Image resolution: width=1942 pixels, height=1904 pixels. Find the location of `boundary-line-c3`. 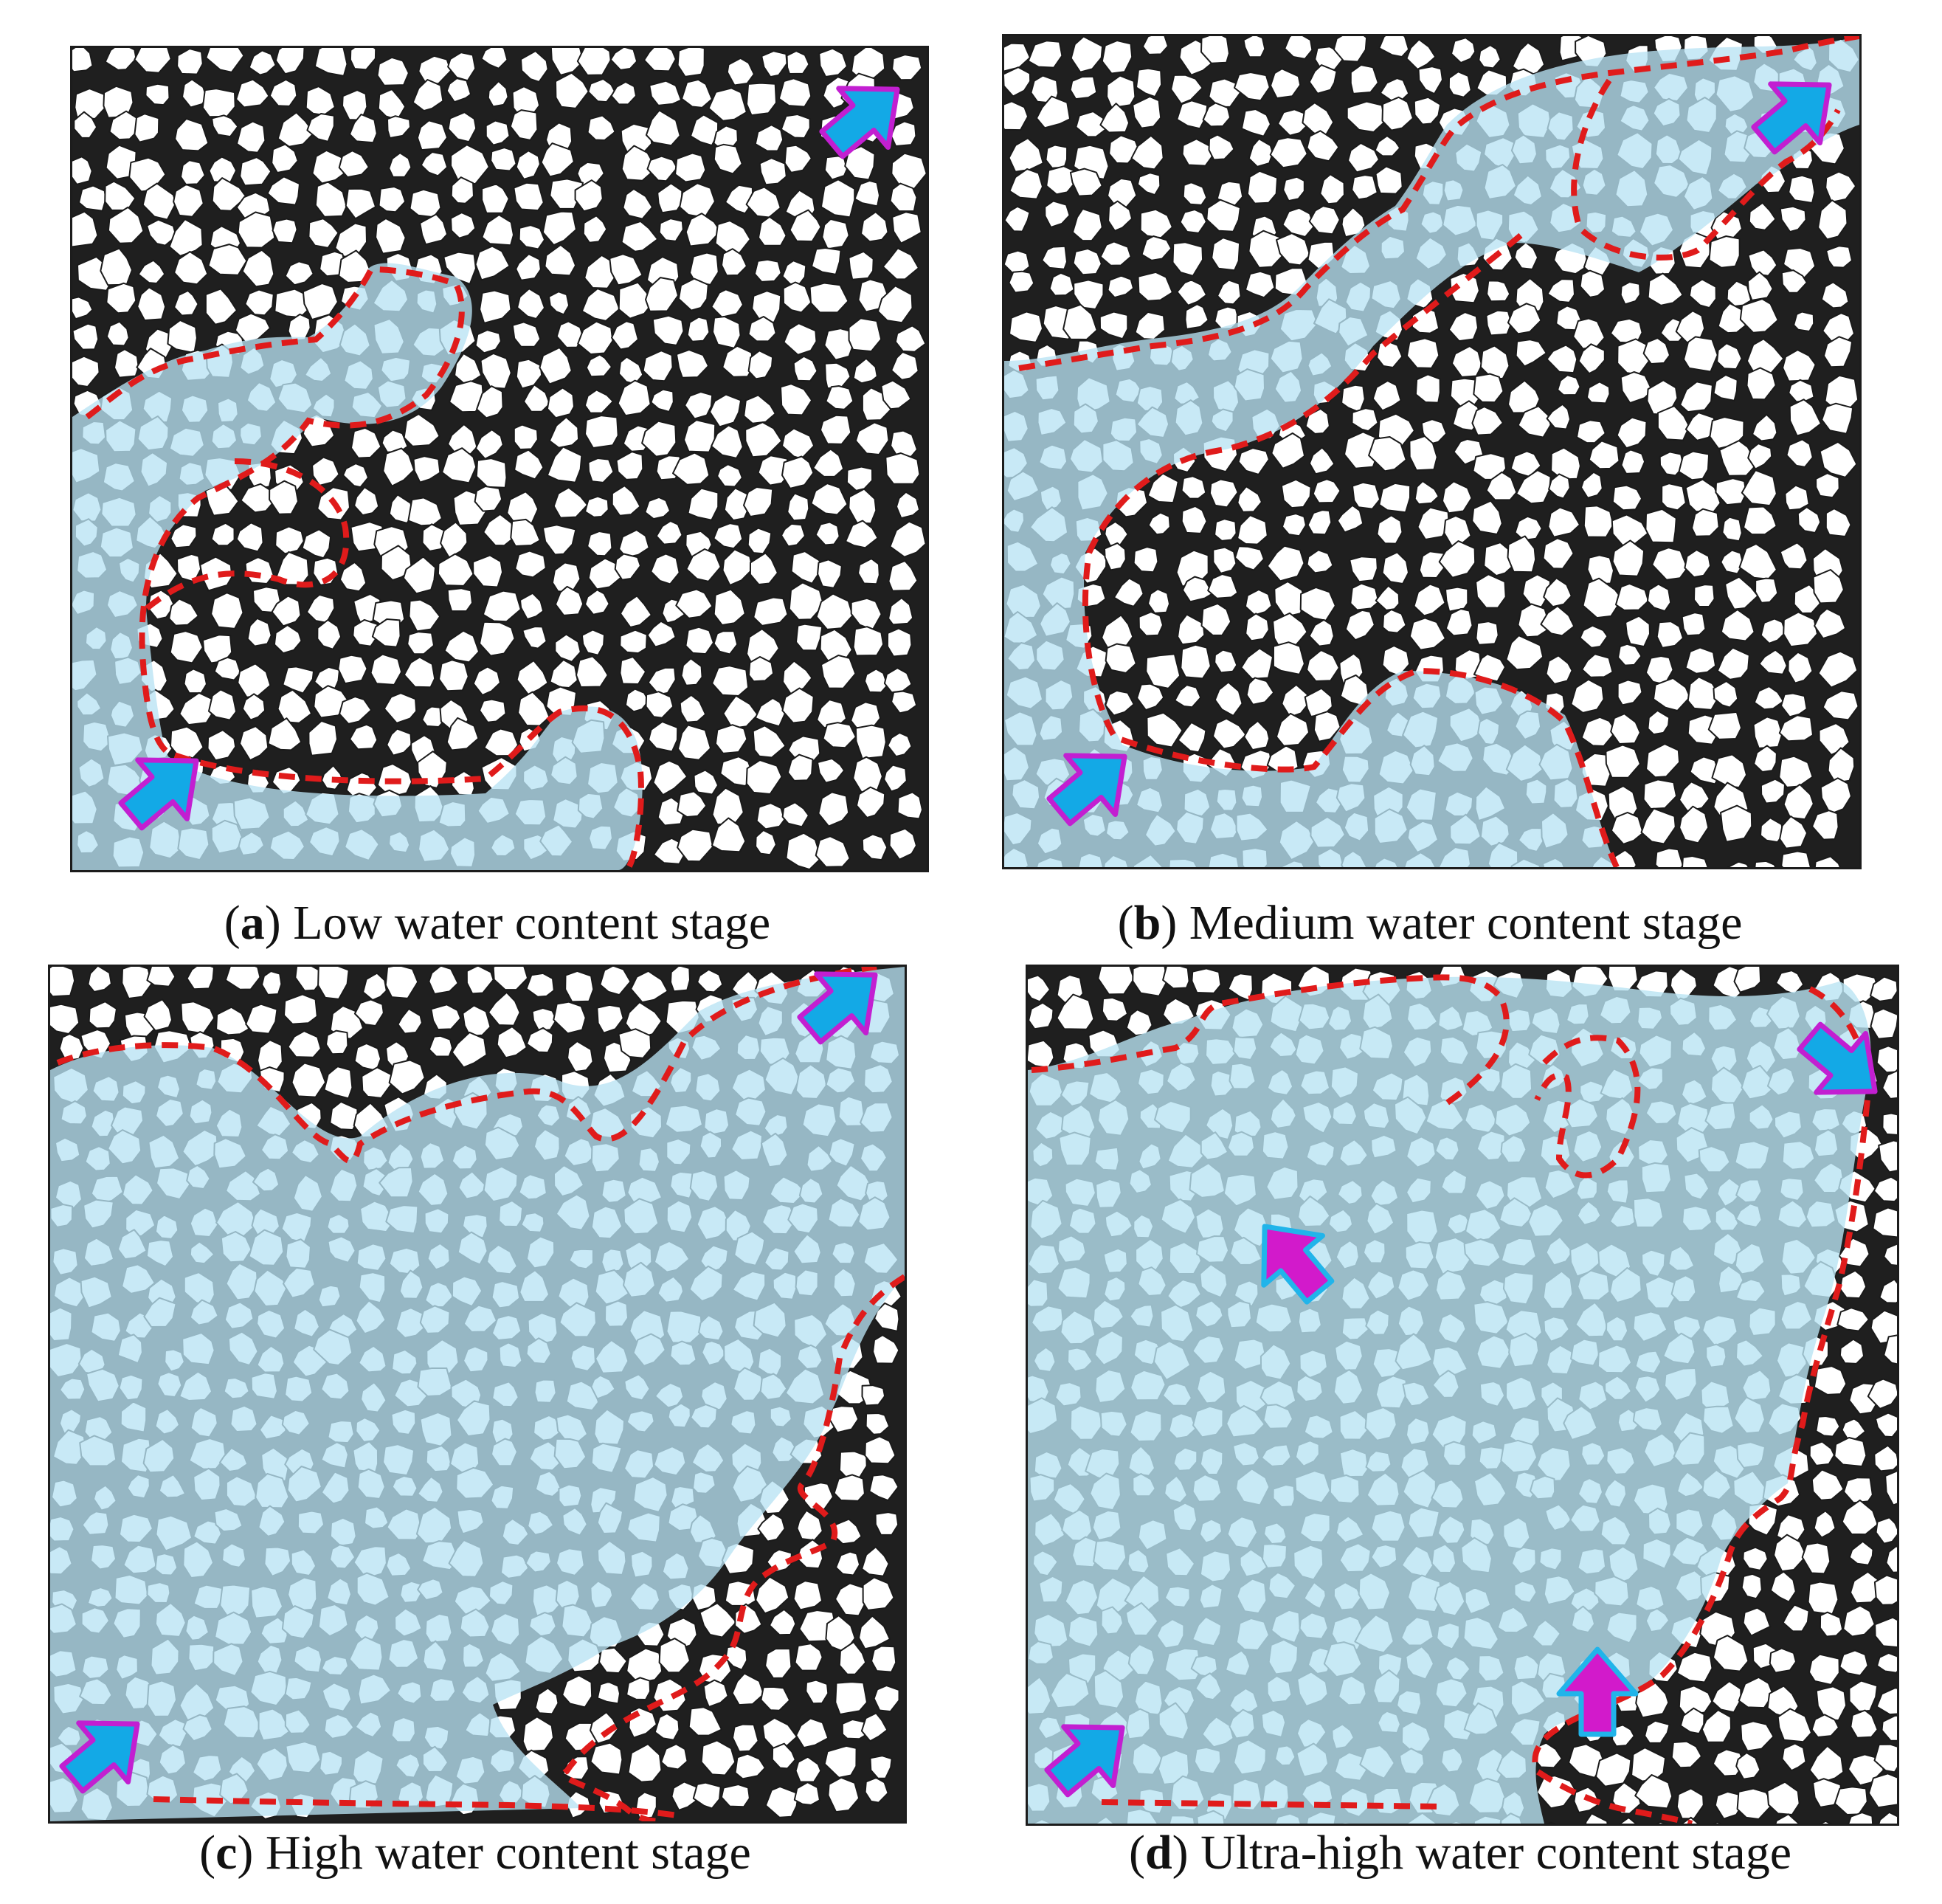

boundary-line-c3 is located at coordinates (415, 1807).